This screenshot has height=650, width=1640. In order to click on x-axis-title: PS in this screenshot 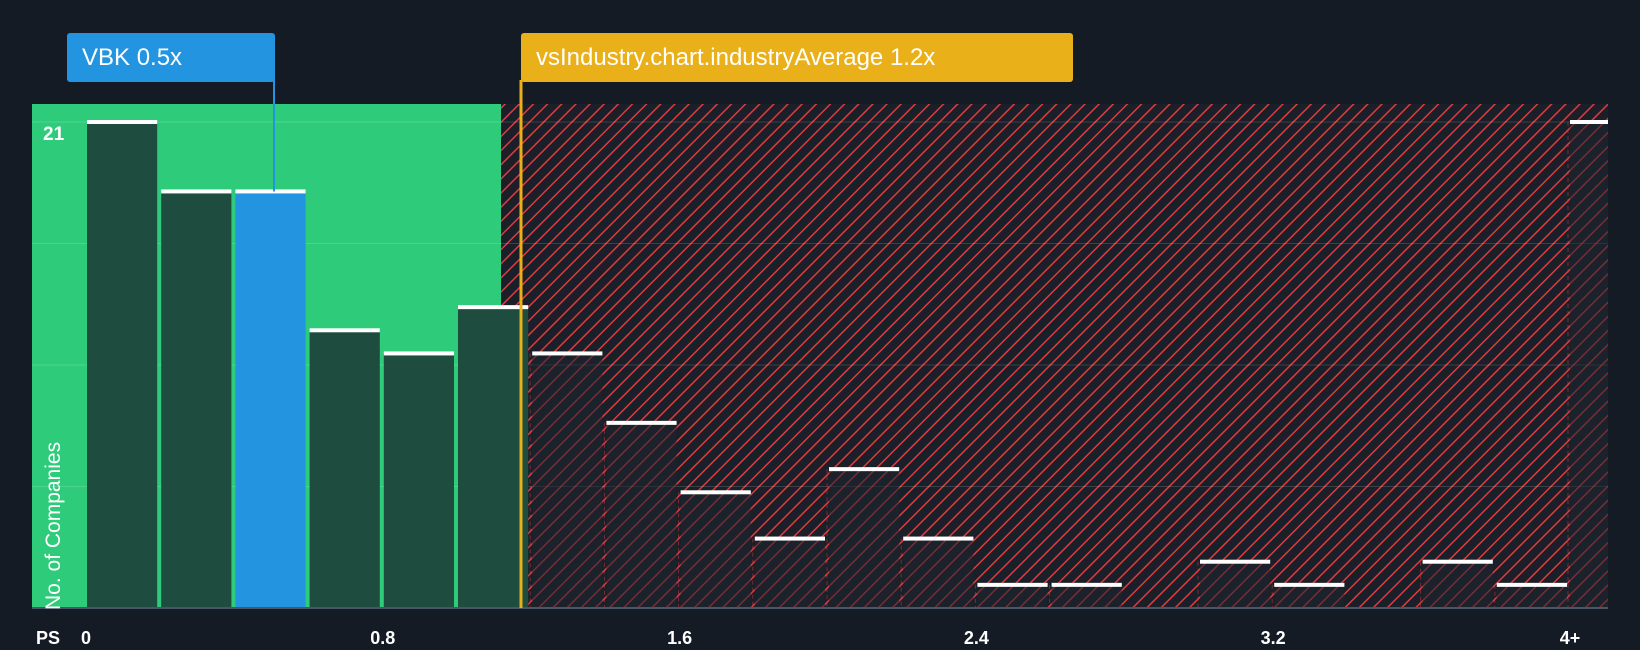, I will do `click(48, 638)`.